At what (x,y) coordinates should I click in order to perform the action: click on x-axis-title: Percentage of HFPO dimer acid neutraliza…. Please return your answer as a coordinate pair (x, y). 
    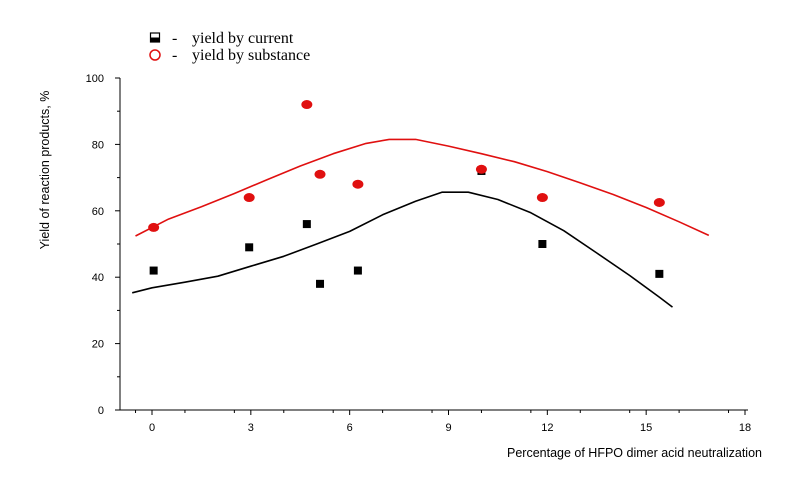
    Looking at the image, I should click on (634, 453).